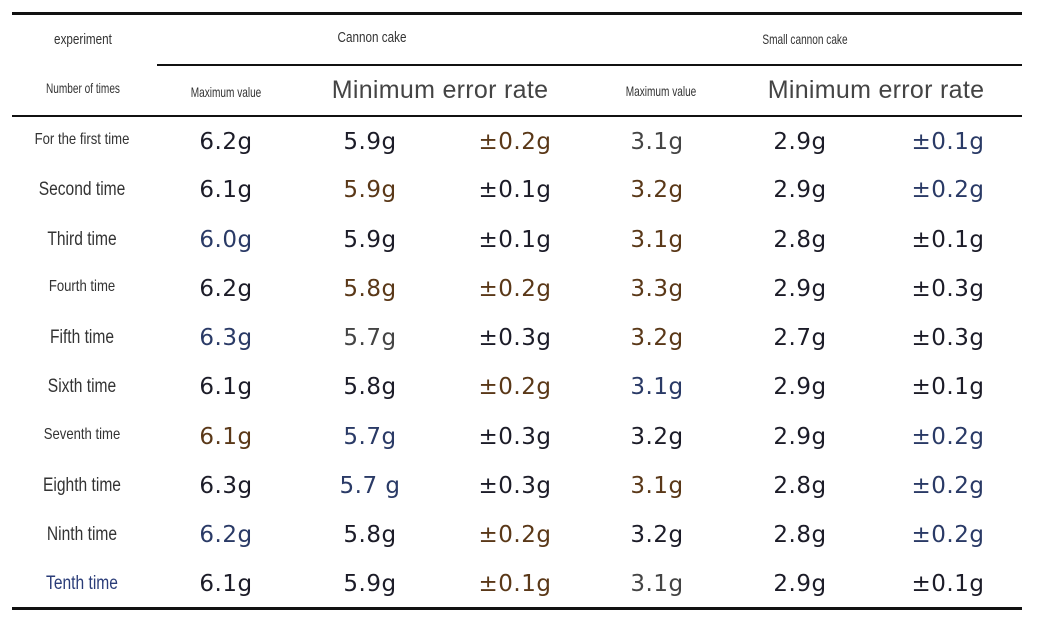  I want to click on table-bottom-rule, so click(517, 608).